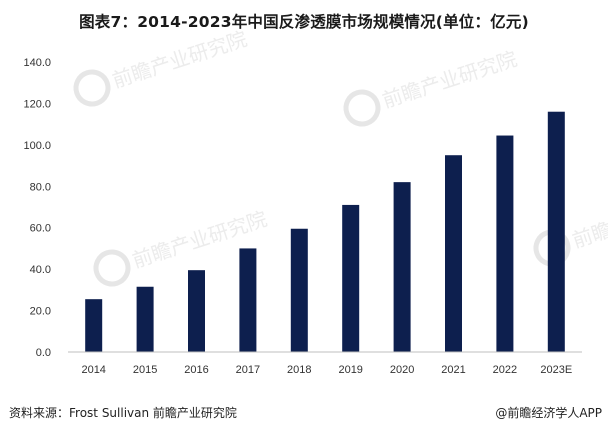  I want to click on y-tick-label: 0.0, so click(43, 353).